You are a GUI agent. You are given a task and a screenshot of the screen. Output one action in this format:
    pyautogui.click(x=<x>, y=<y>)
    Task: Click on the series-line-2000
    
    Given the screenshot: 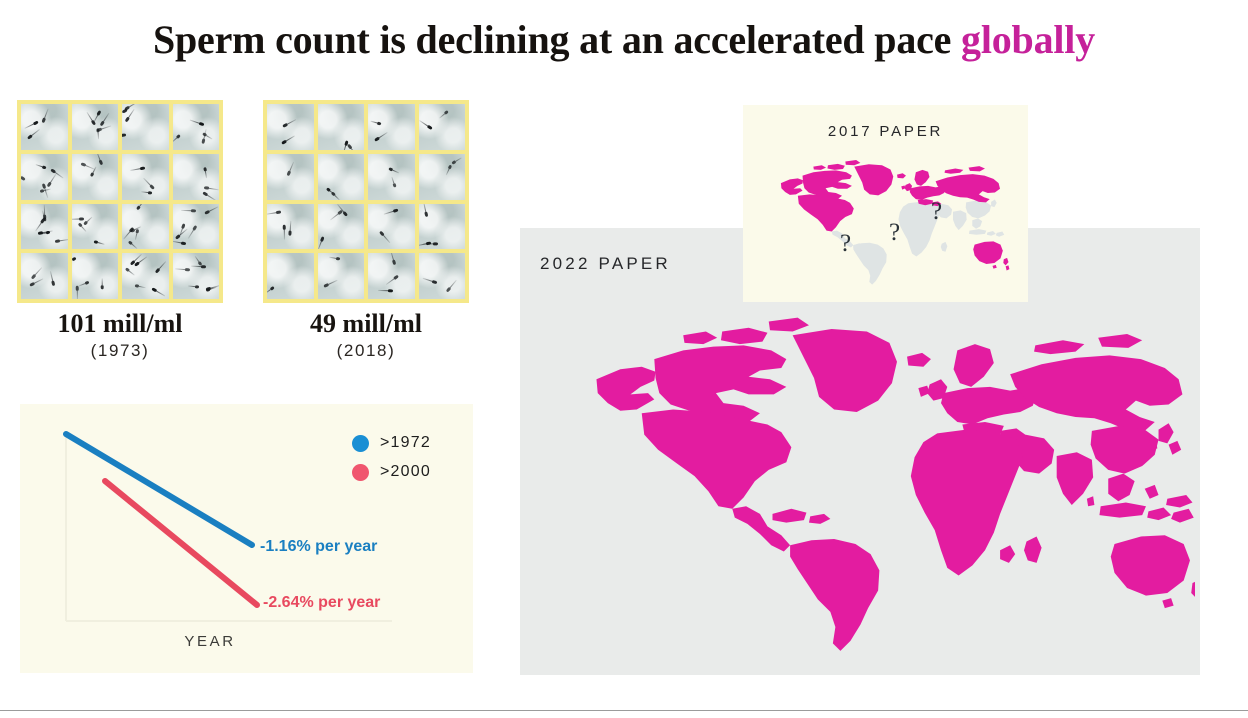 What is the action you would take?
    pyautogui.click(x=181, y=543)
    